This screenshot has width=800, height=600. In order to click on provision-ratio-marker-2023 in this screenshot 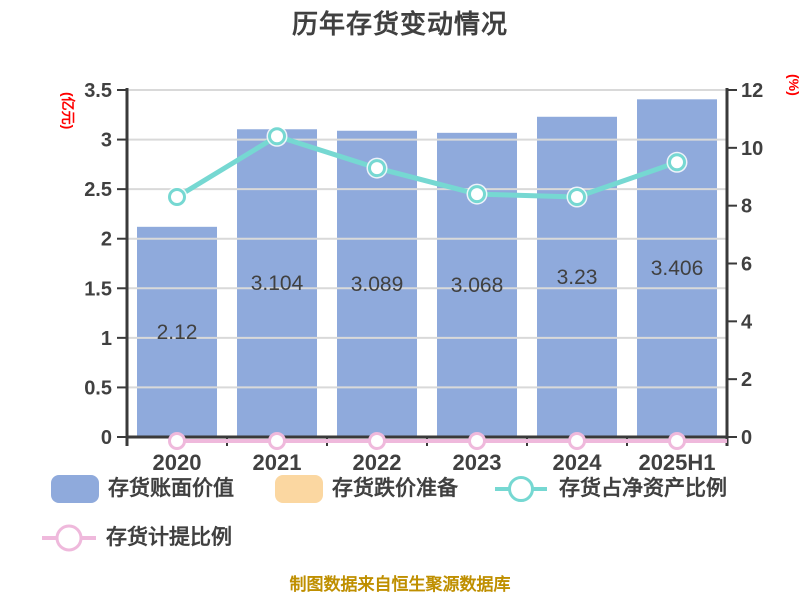, I will do `click(477, 441)`.